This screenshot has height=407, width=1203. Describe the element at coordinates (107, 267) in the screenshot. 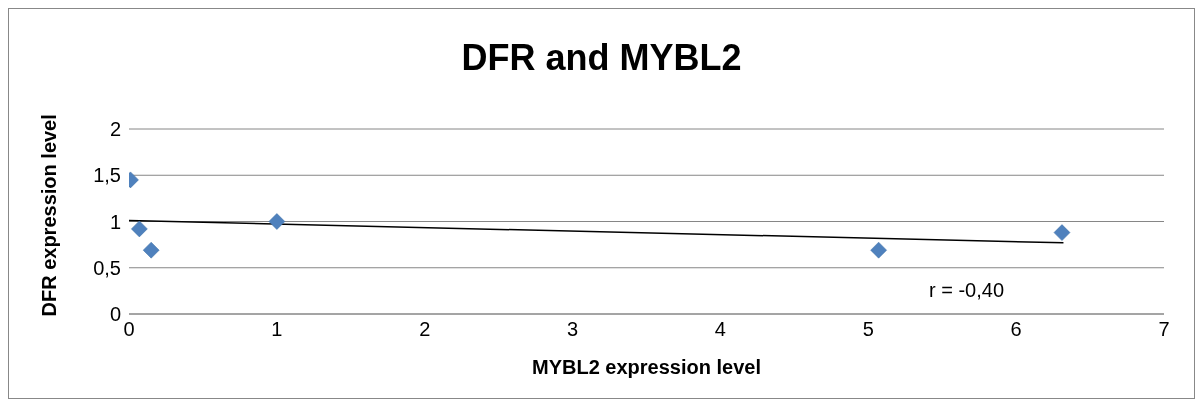

I see `y-tick-label: 0,5` at that location.